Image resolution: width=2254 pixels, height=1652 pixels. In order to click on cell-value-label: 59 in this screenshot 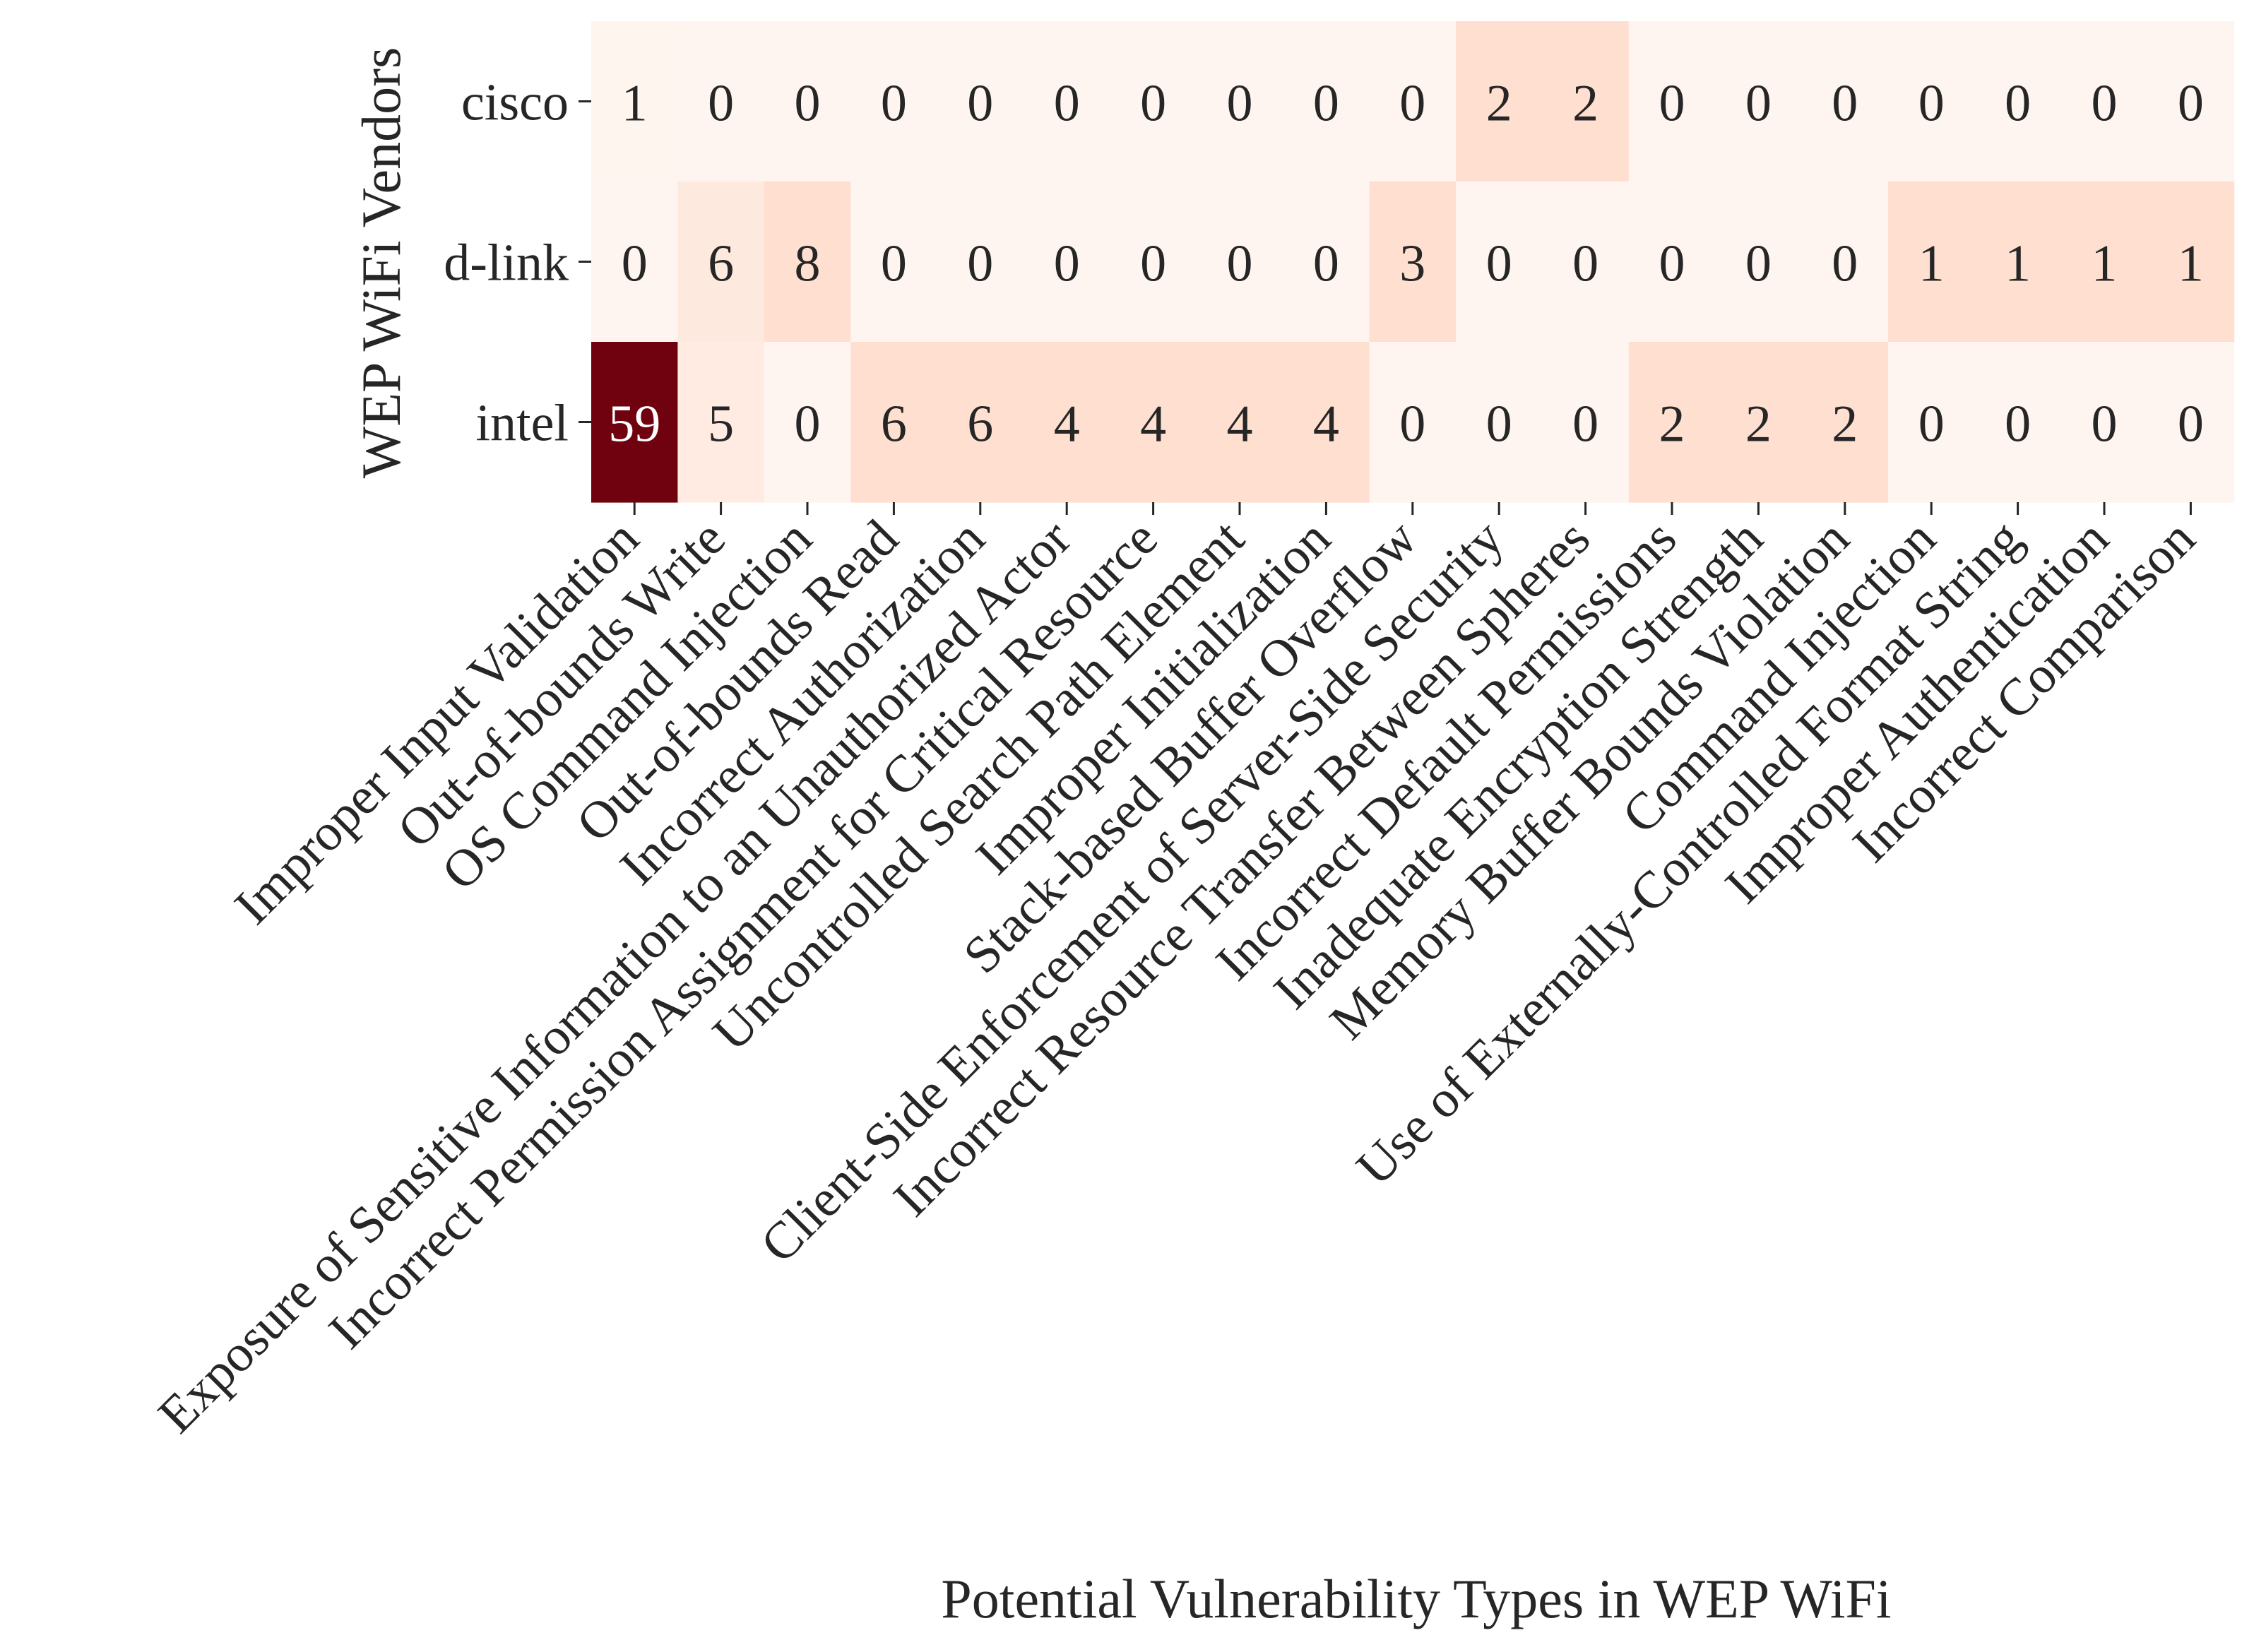, I will do `click(634, 424)`.